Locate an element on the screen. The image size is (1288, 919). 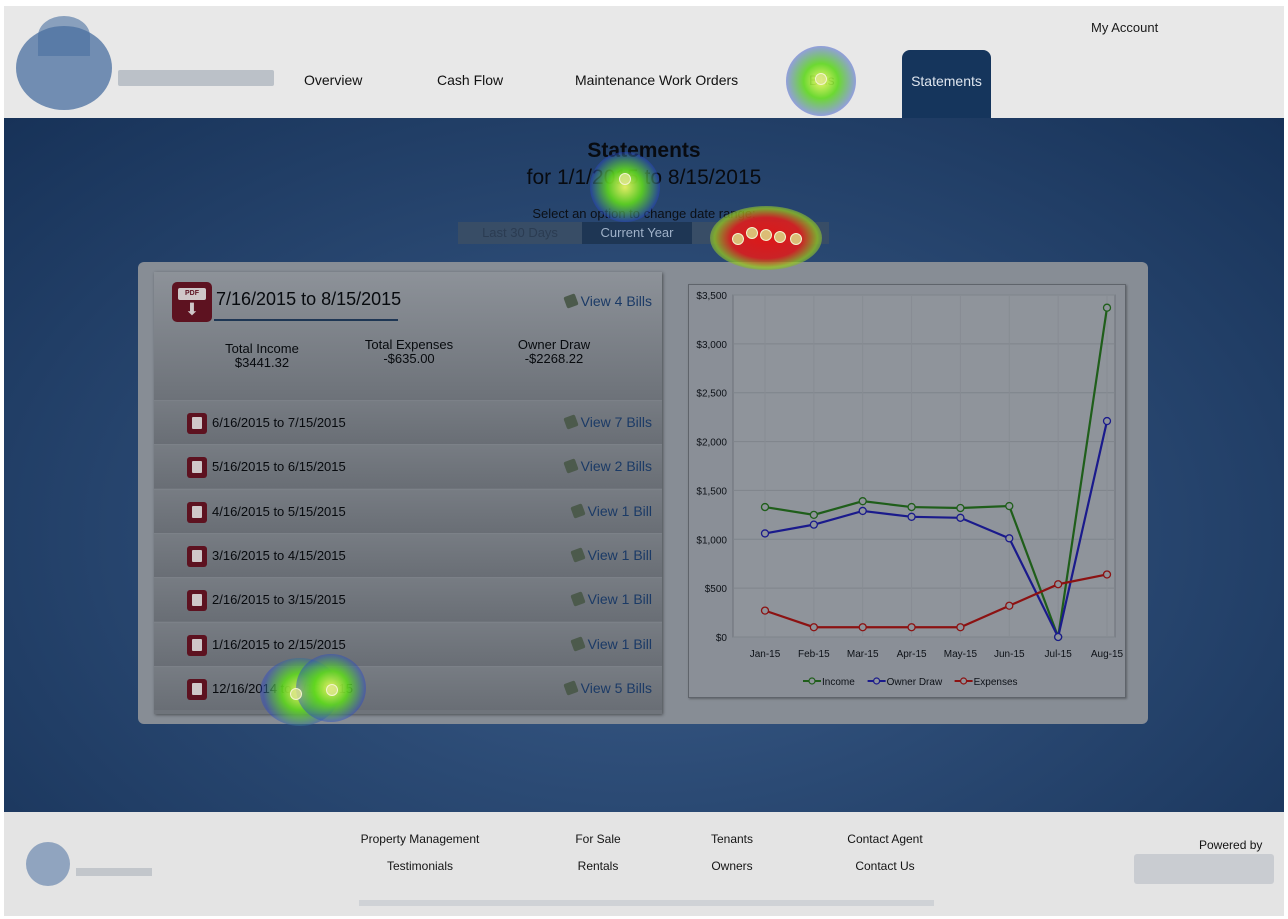
y-tick-label: $3,000 is located at coordinates (711, 345).